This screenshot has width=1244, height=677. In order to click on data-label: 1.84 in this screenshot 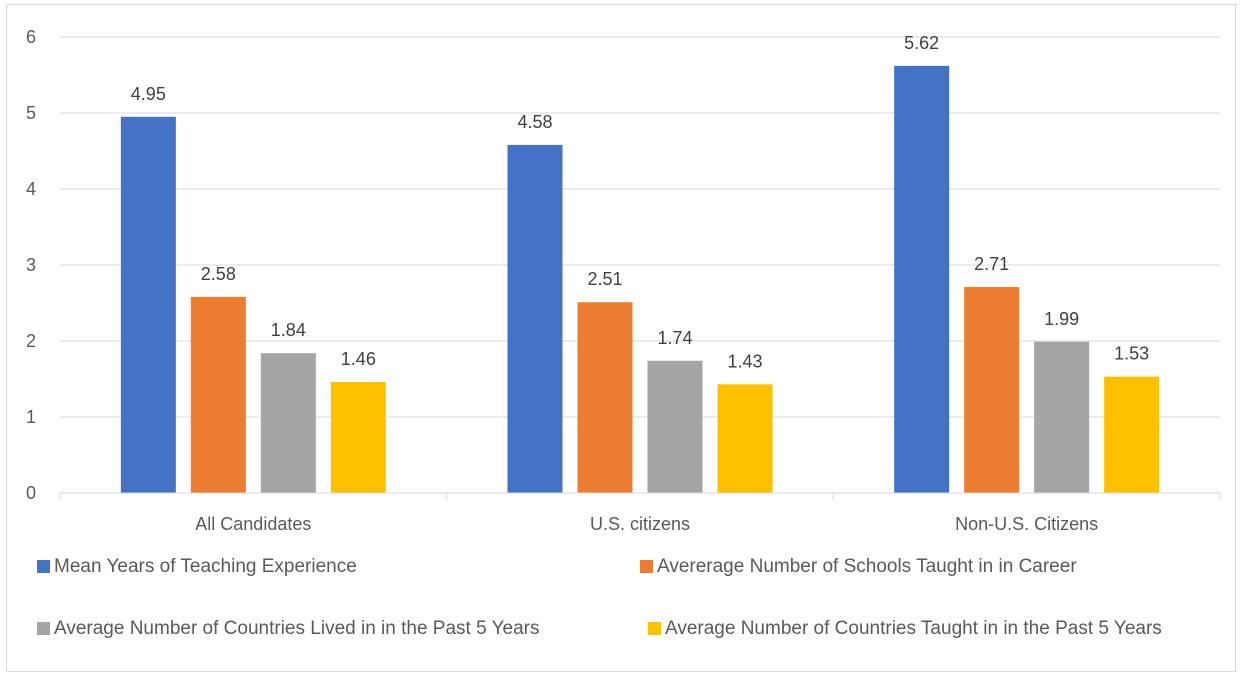, I will do `click(288, 330)`.